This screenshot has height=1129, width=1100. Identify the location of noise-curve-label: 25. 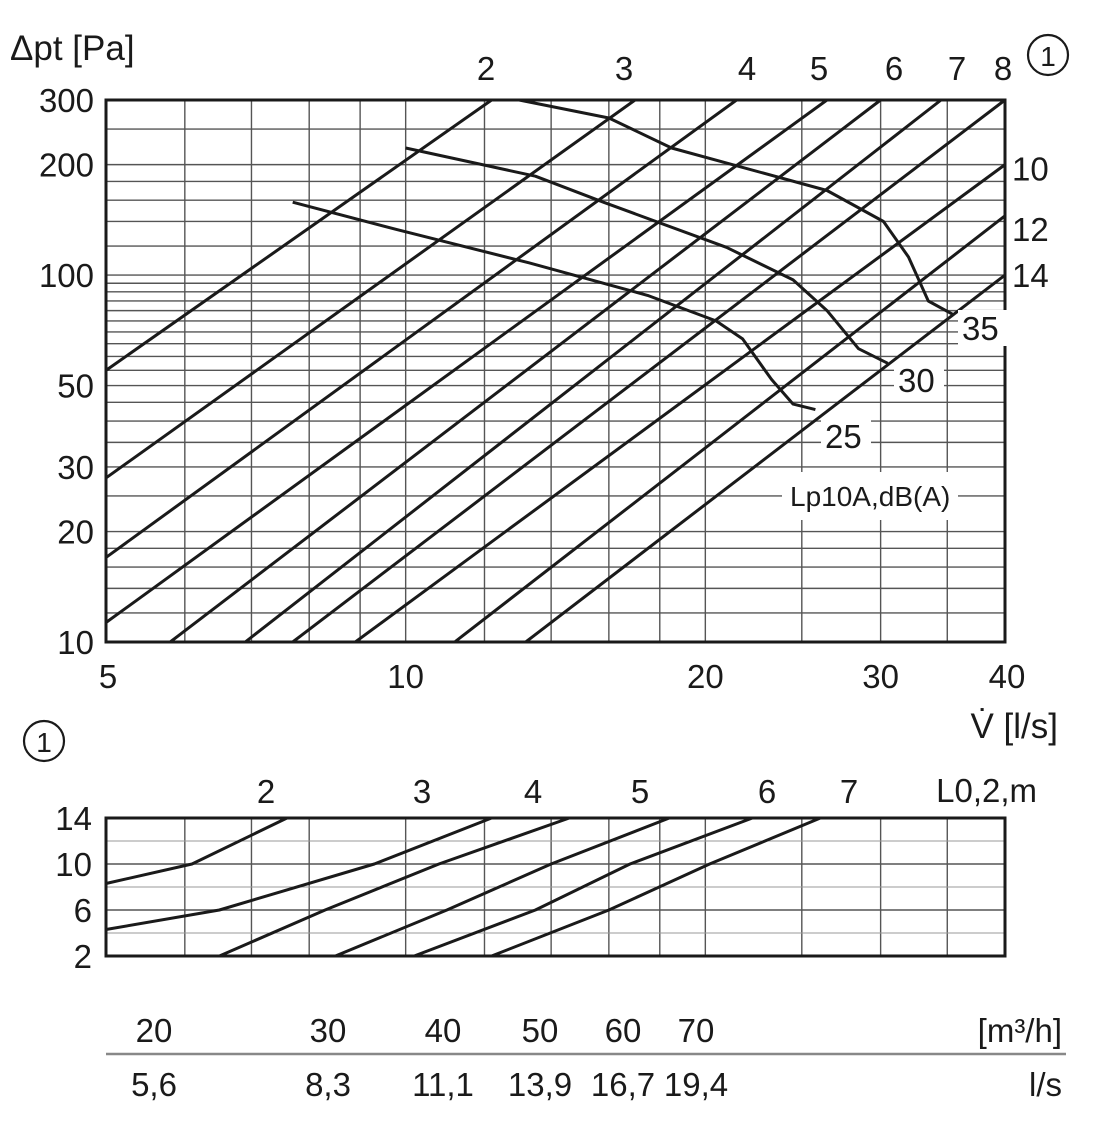
(843, 436).